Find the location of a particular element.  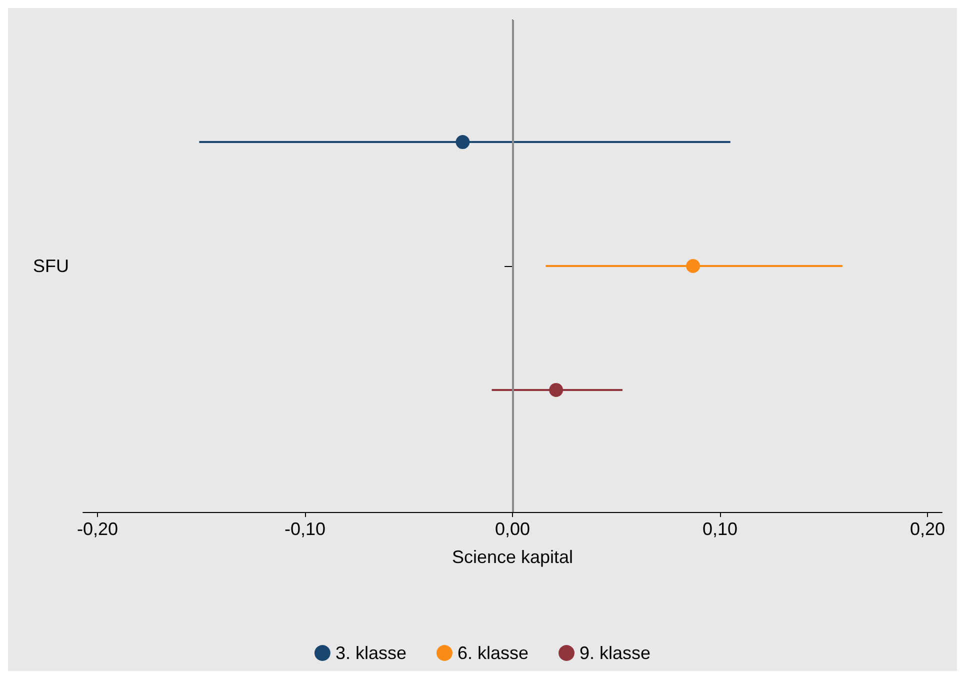

x-tick-label: 0,00 is located at coordinates (512, 529).